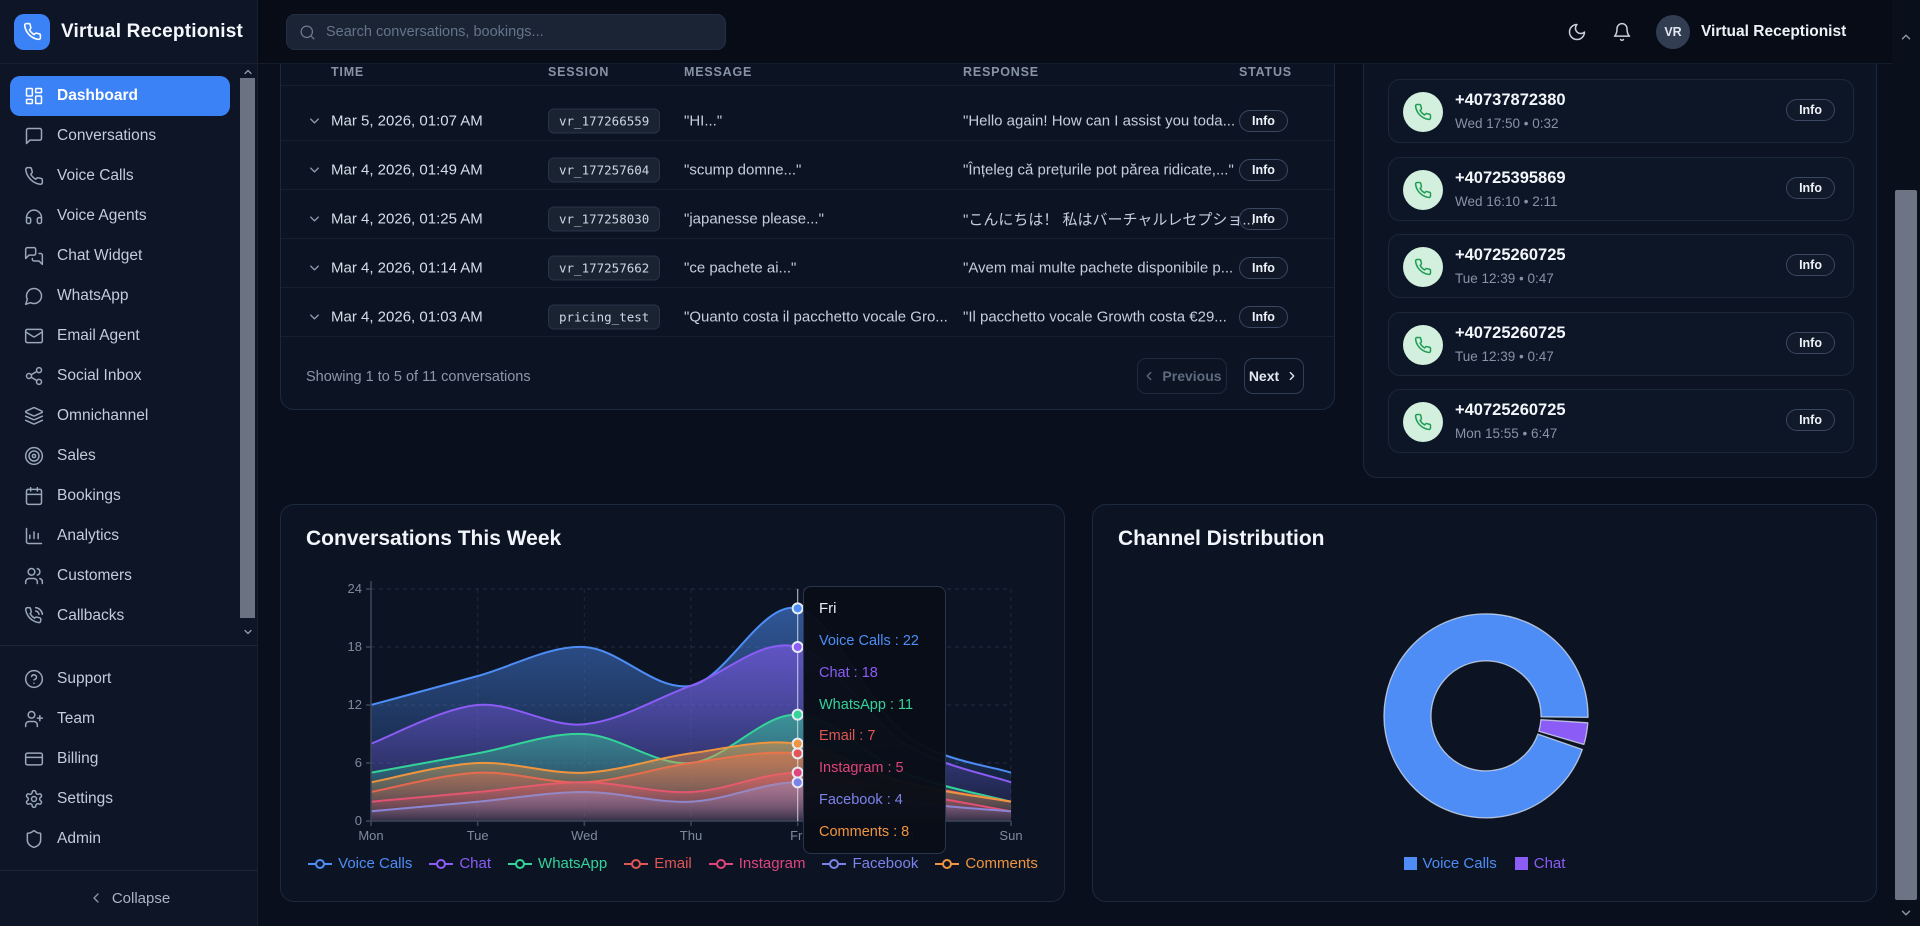  Describe the element at coordinates (1010, 835) in the screenshot. I see `svg-text: Sun` at that location.